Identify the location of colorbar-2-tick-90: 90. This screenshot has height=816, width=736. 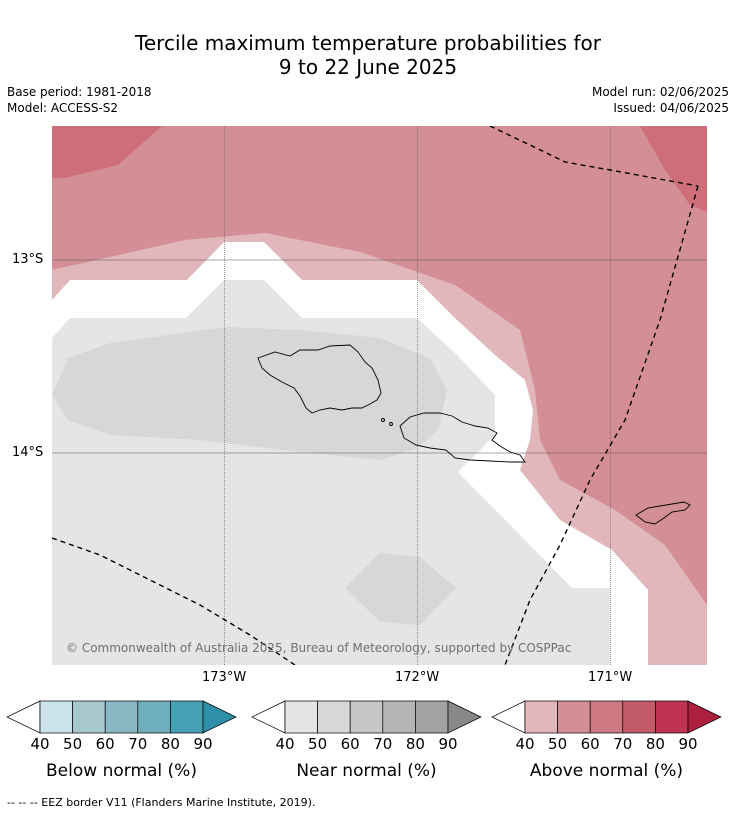
(688, 744).